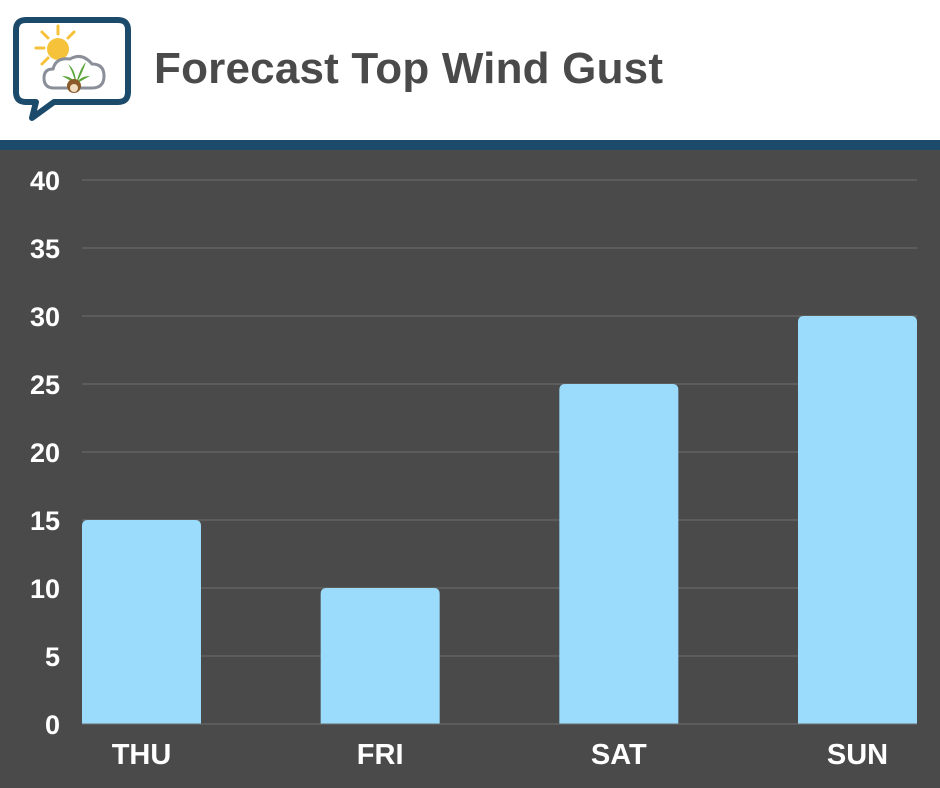 Image resolution: width=940 pixels, height=788 pixels. I want to click on y-tick-label: 5, so click(52, 657).